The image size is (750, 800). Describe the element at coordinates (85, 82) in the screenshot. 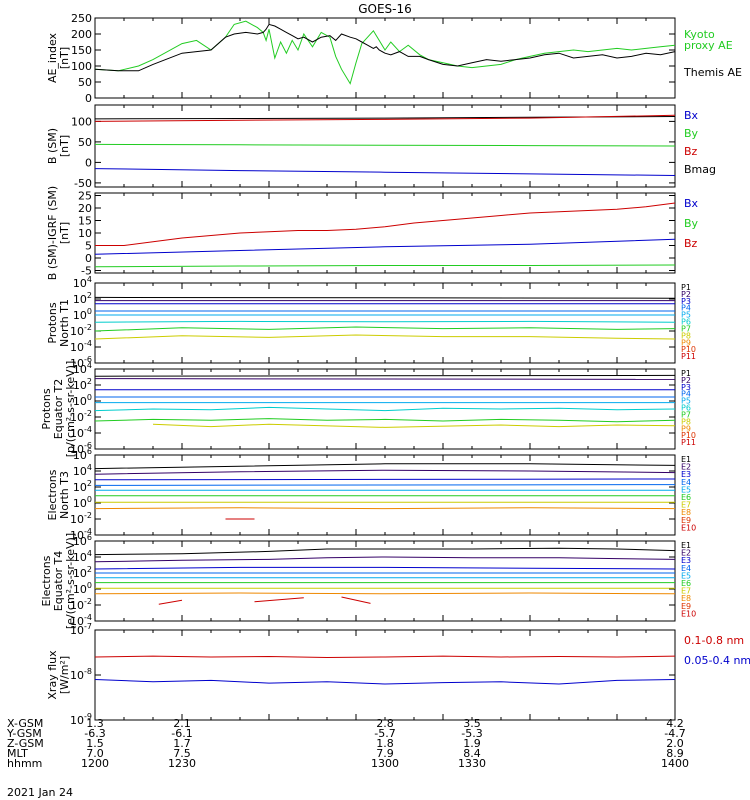

I see `y-tick-label: 50` at that location.